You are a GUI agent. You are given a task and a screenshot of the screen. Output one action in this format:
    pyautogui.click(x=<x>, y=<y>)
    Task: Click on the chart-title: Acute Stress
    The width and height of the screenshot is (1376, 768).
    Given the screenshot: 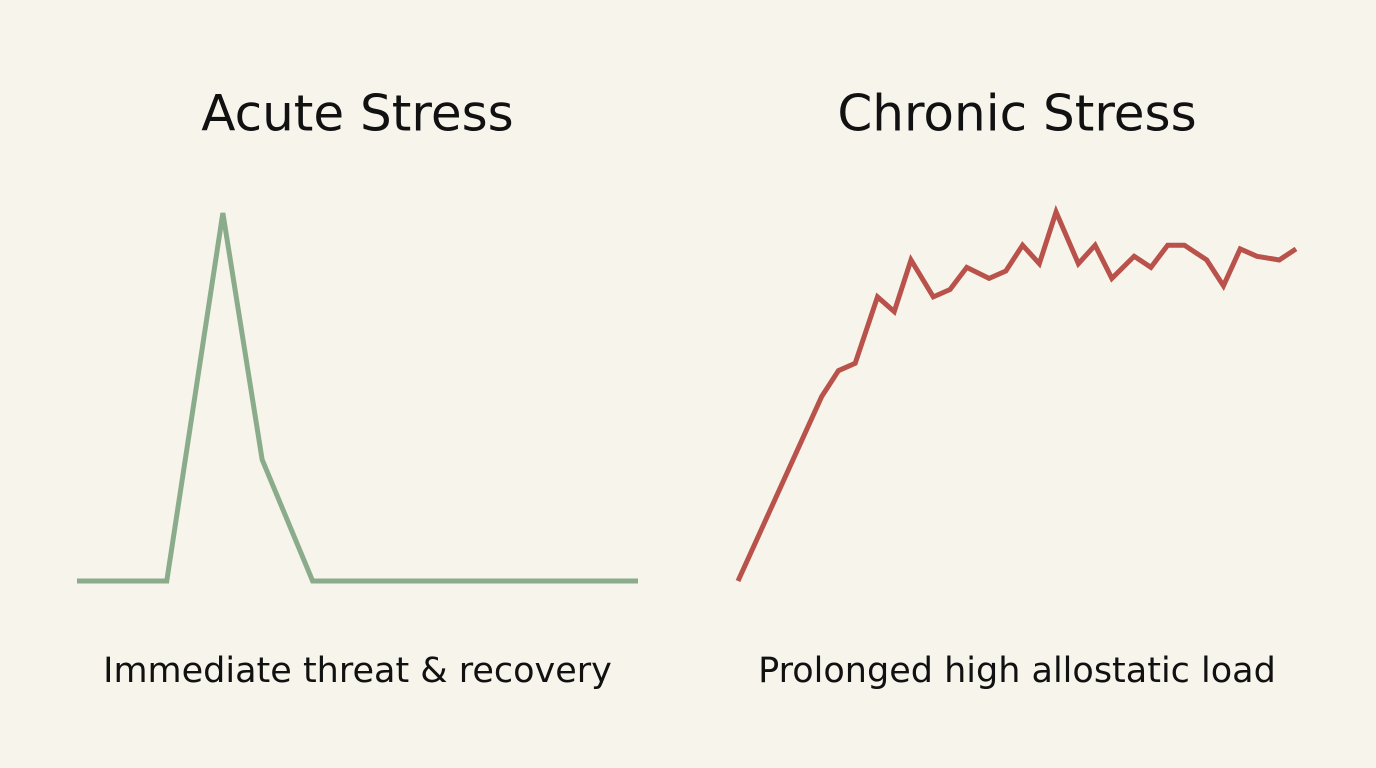 What is the action you would take?
    pyautogui.click(x=357, y=114)
    